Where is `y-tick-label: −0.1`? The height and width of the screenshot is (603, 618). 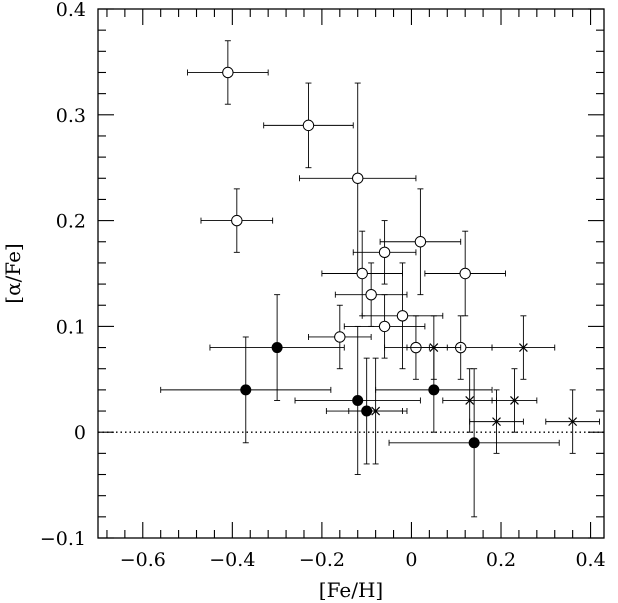 y-tick-label: −0.1 is located at coordinates (63, 539).